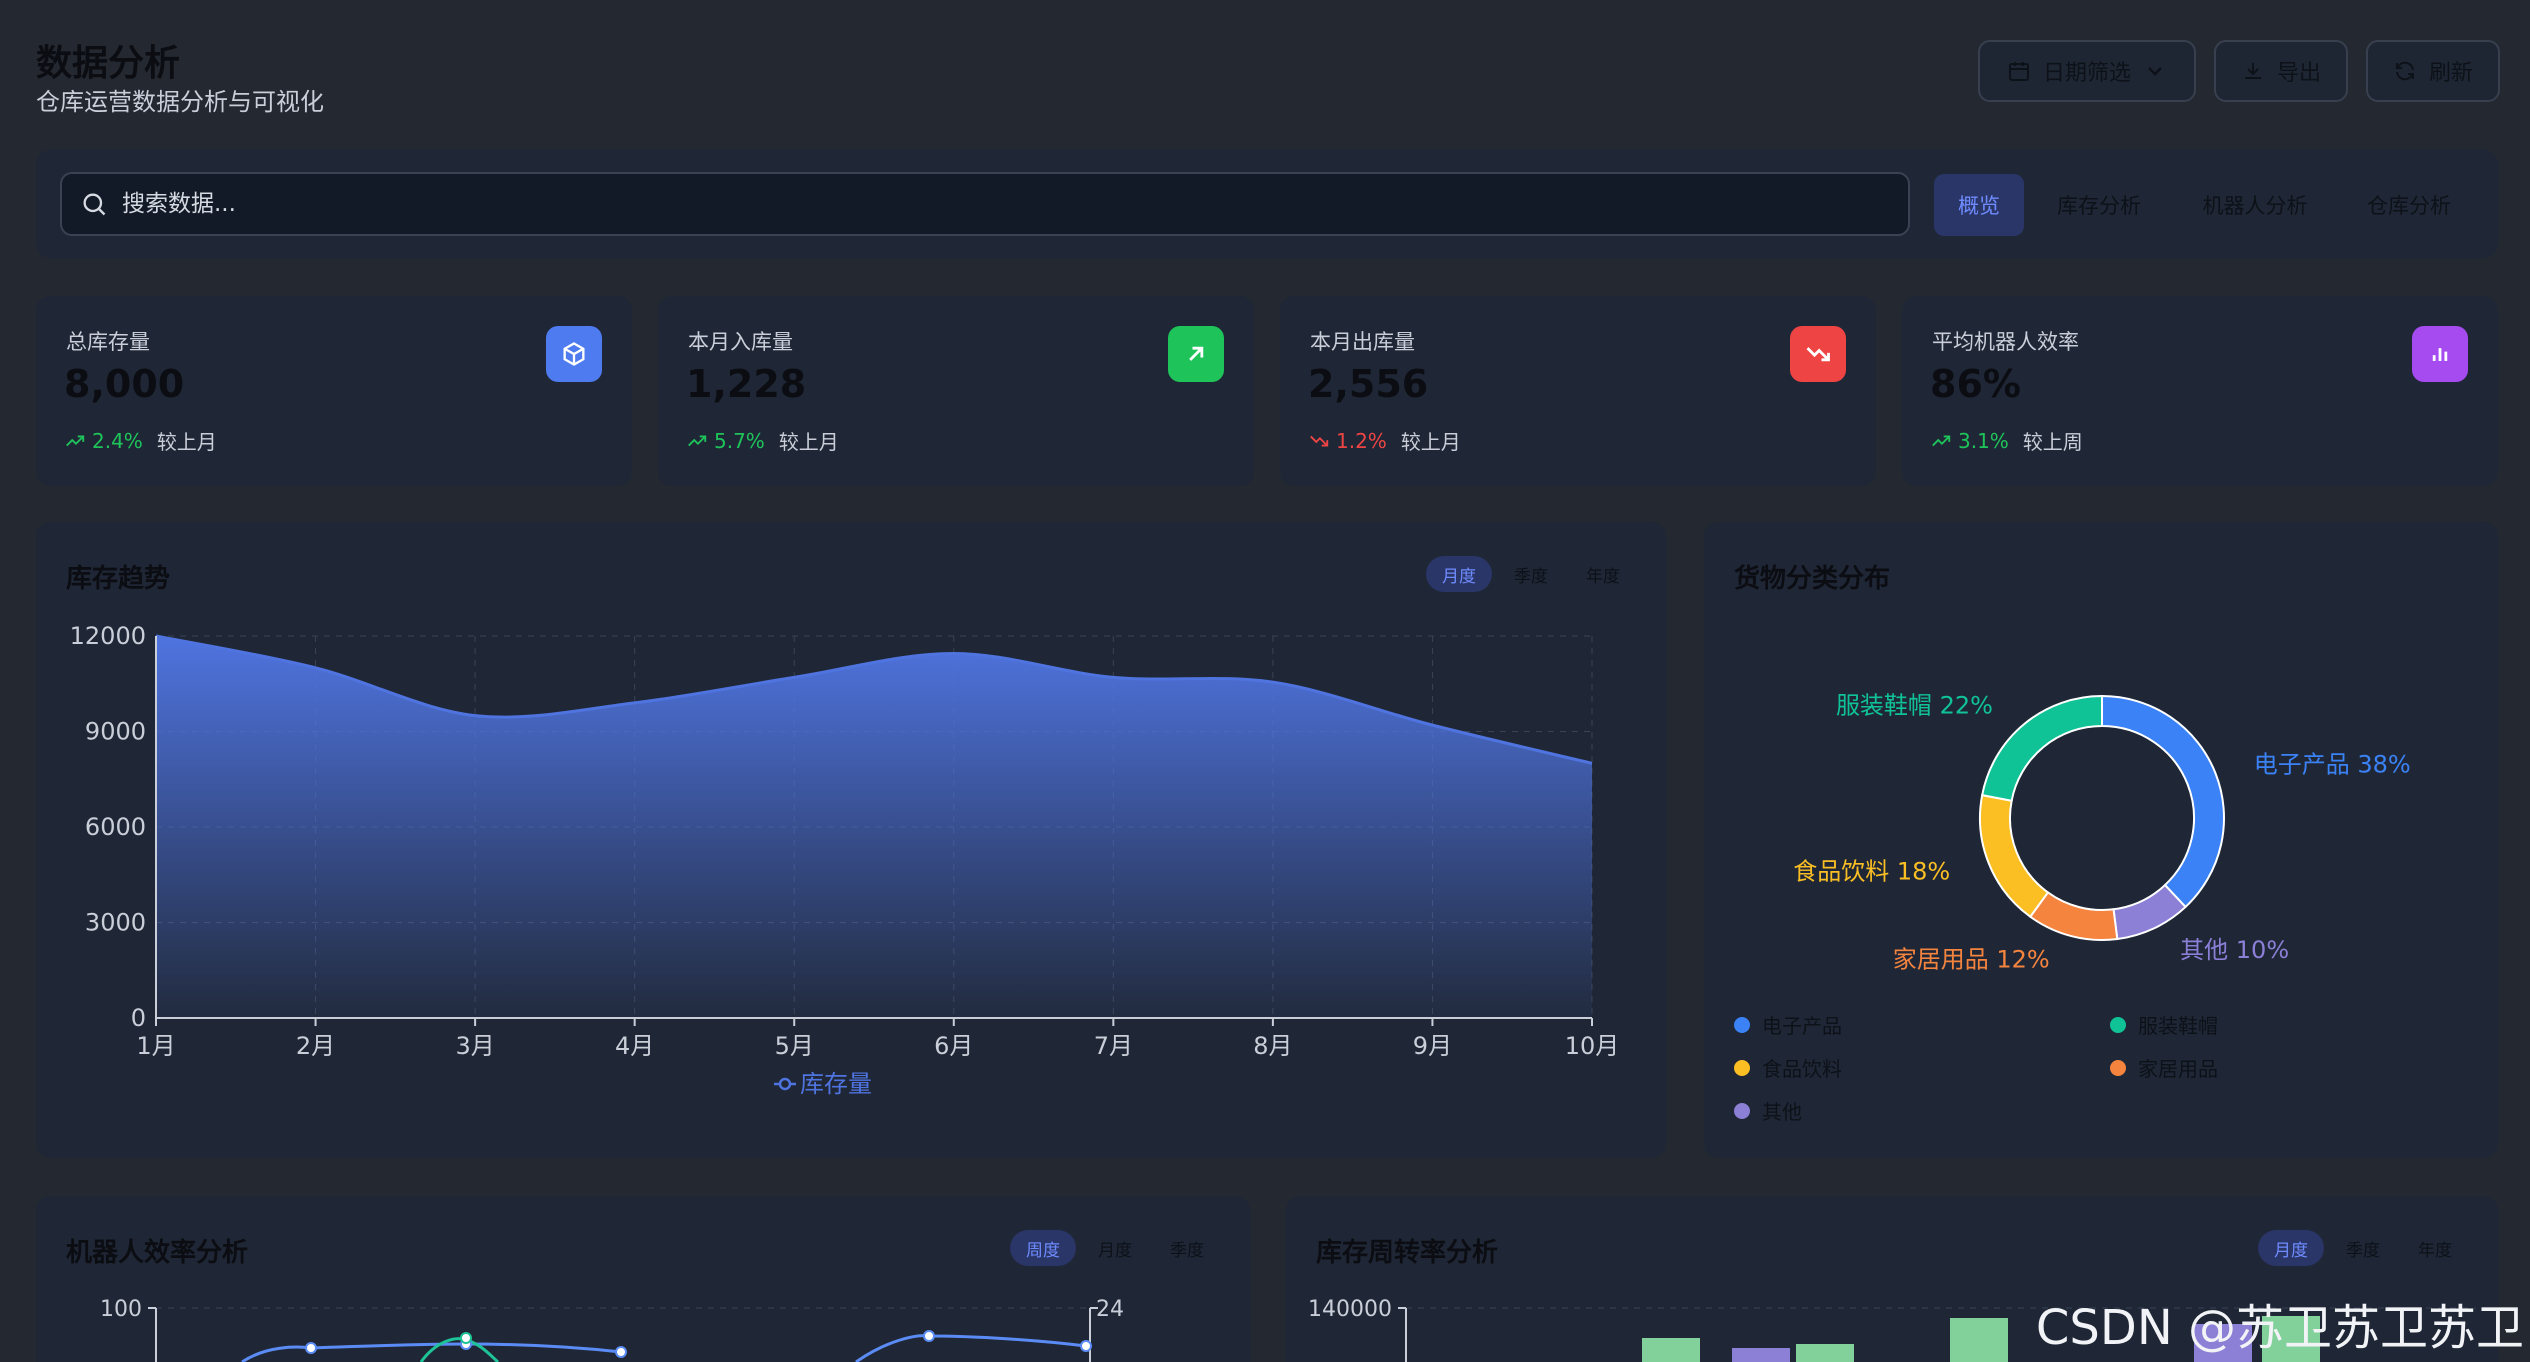 The height and width of the screenshot is (1362, 2530). What do you see at coordinates (1008, 204) in the screenshot?
I see `search-input` at bounding box center [1008, 204].